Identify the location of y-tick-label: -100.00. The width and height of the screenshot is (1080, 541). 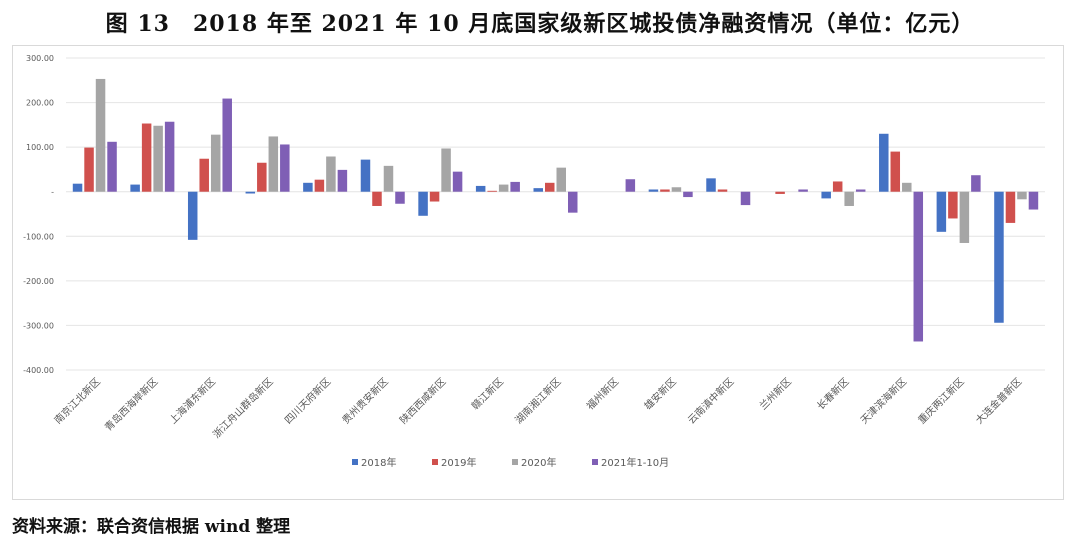
(38, 236).